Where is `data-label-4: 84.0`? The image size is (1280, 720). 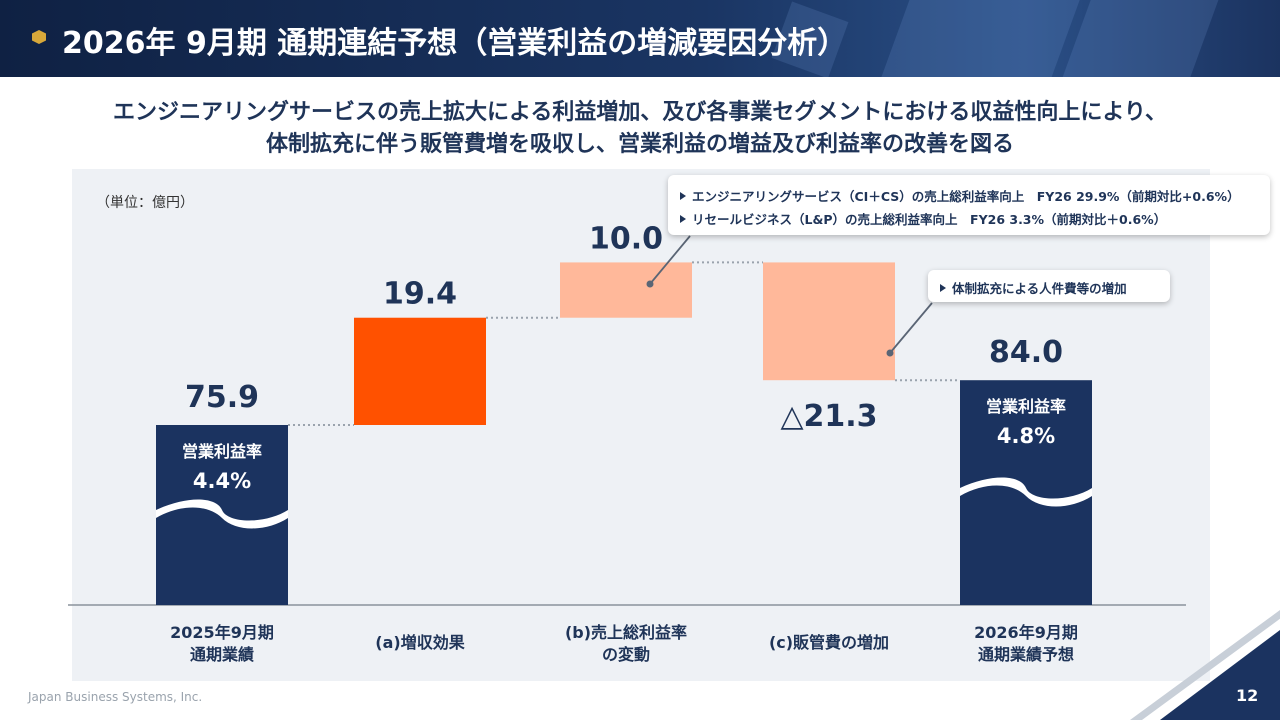
data-label-4: 84.0 is located at coordinates (1026, 352).